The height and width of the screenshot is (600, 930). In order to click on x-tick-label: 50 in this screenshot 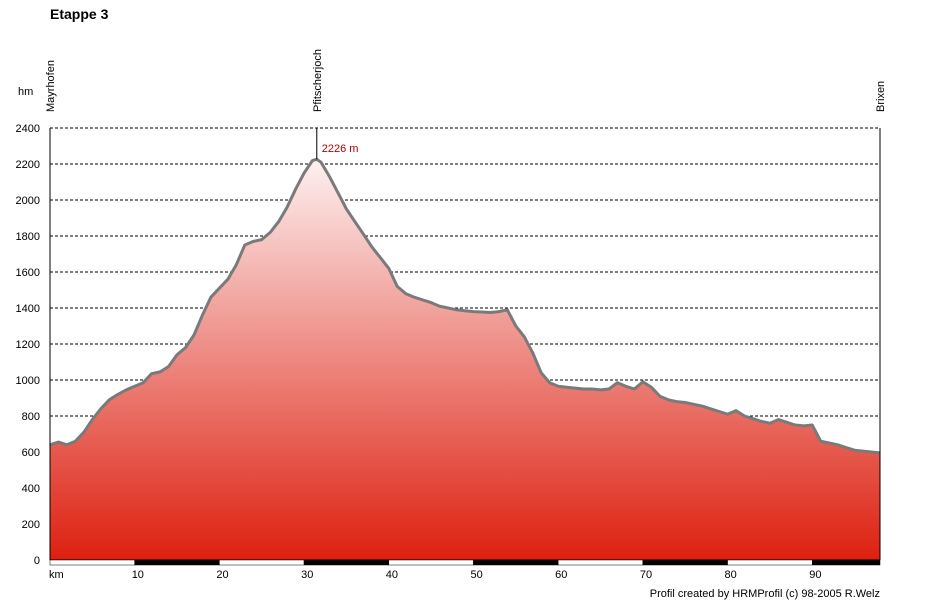, I will do `click(476, 575)`.